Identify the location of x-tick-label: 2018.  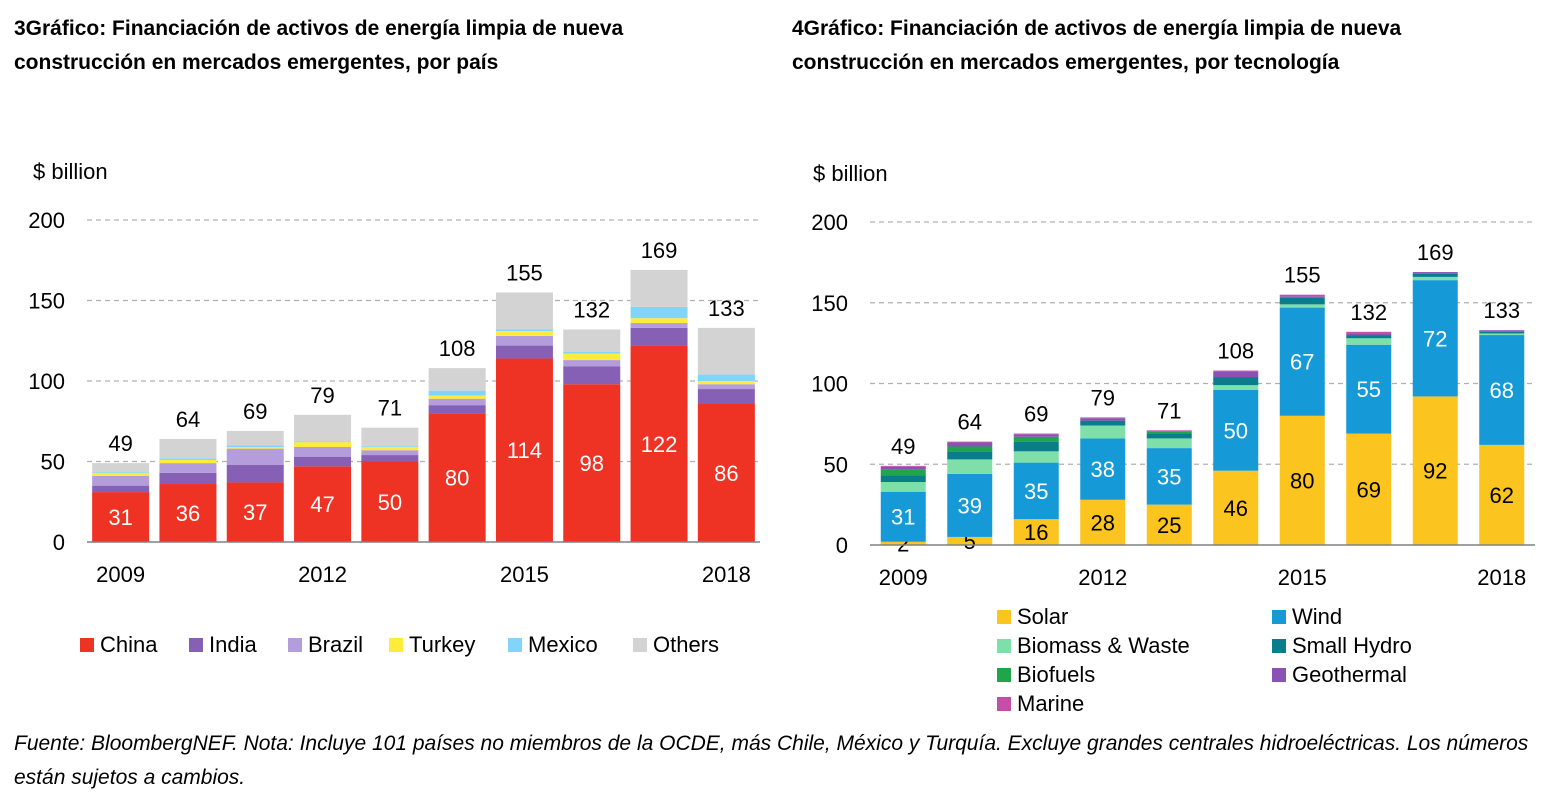
(1501, 577).